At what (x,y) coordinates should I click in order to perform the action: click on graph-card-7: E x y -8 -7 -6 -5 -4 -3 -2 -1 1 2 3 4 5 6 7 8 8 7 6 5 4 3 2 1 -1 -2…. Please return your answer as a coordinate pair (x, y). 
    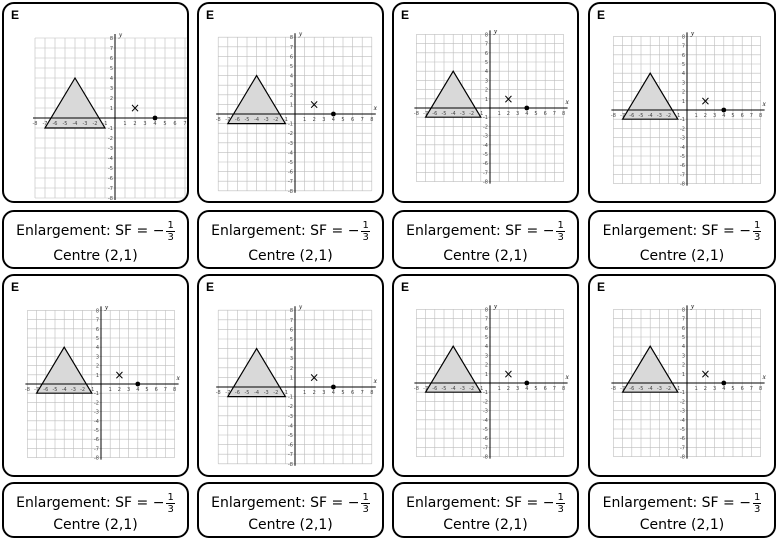
    Looking at the image, I should click on (485, 375).